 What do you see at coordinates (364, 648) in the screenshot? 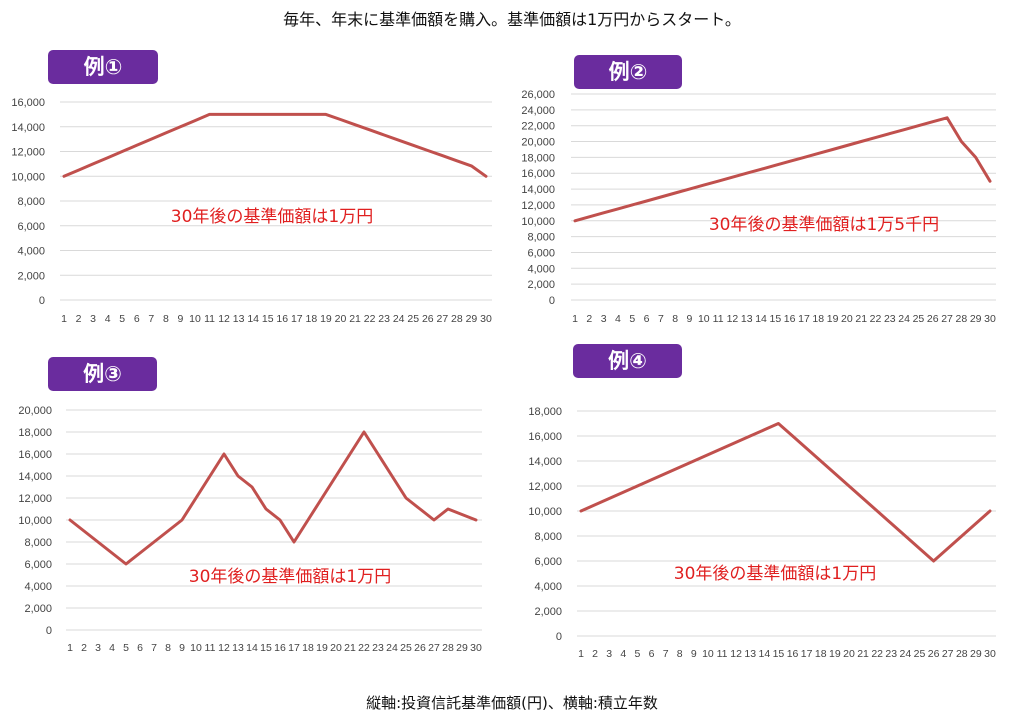
I see `x-tick-label: 22` at bounding box center [364, 648].